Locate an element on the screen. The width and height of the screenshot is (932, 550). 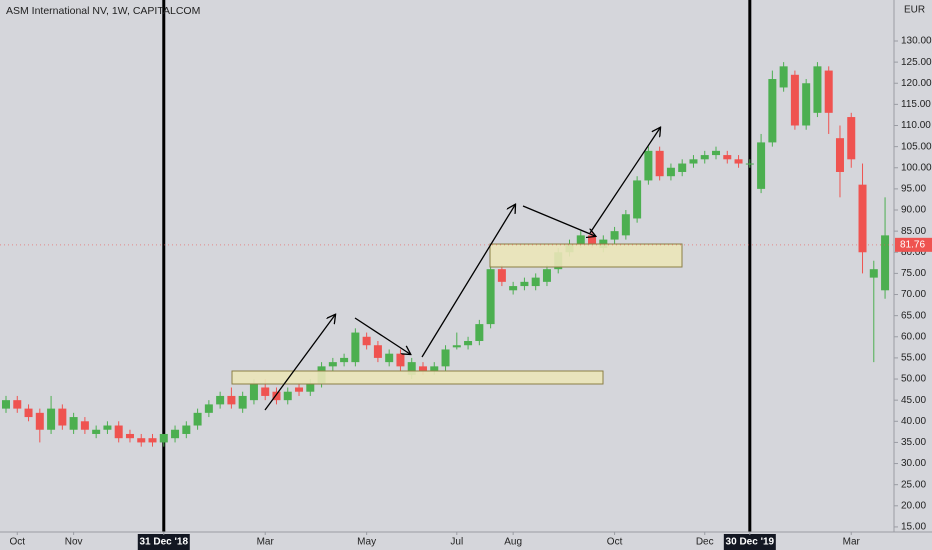
y-tick-label: 55.00 is located at coordinates (913, 358).